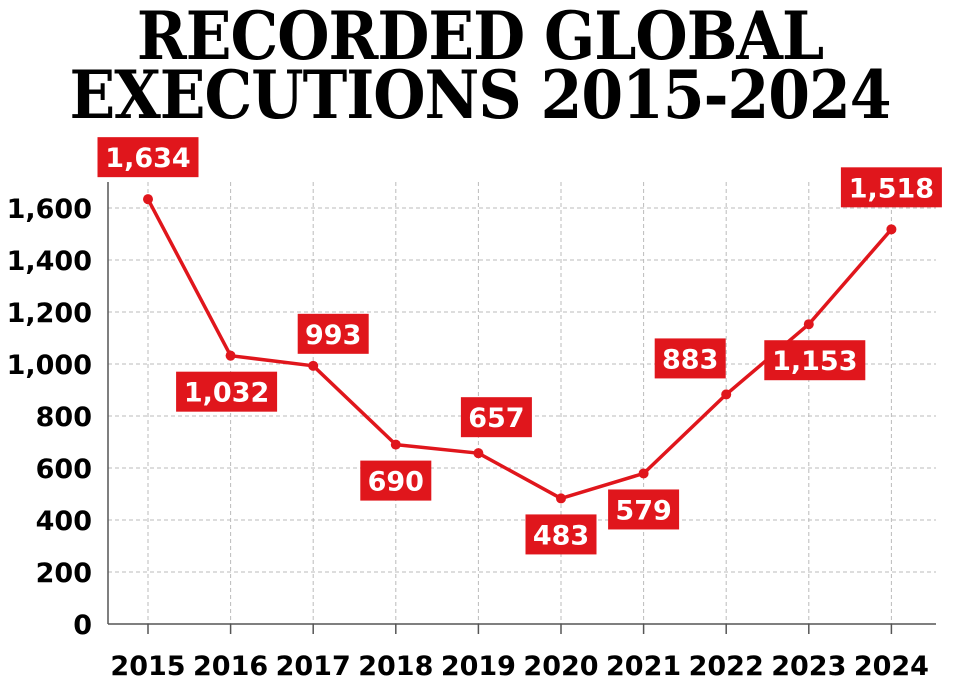  What do you see at coordinates (49, 365) in the screenshot?
I see `y-tick-label: 1,000` at bounding box center [49, 365].